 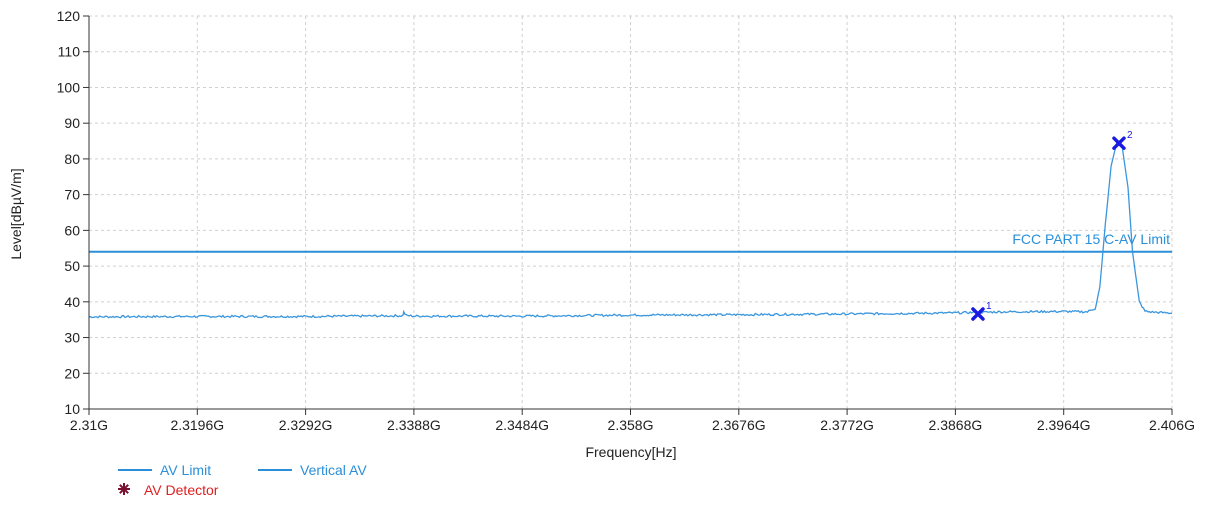 What do you see at coordinates (72, 230) in the screenshot?
I see `y-tick-label: 60` at bounding box center [72, 230].